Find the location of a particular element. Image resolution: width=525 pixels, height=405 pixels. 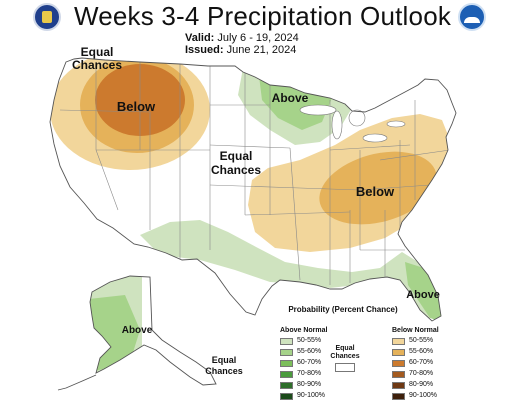

issued-date: June 21, 2024 is located at coordinates (261, 50).